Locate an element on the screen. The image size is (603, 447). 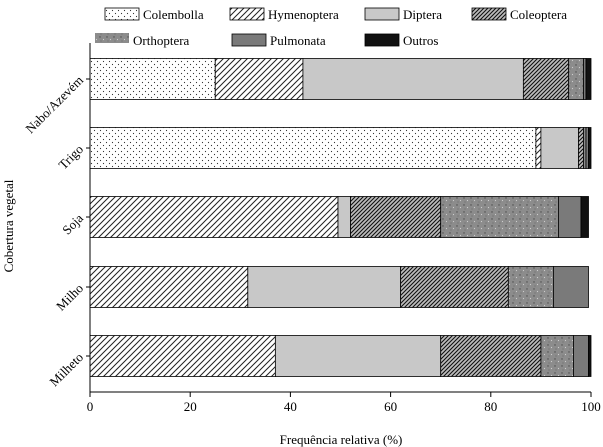
y-category-labels: Nabo/Azevém Trigo Soja Milho Milheto is located at coordinates (56, 231).